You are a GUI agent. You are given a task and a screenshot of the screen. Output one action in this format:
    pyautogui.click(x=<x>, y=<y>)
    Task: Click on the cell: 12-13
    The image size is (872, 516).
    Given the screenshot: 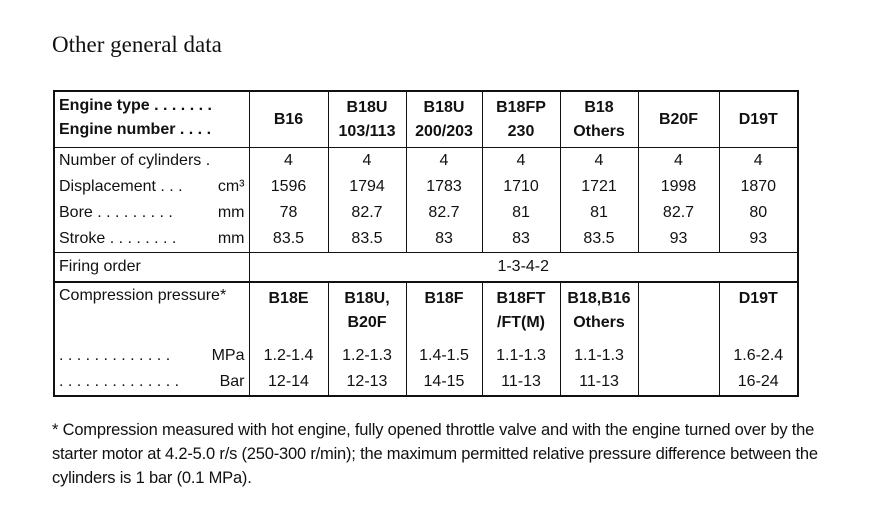 What is the action you would take?
    pyautogui.click(x=366, y=382)
    